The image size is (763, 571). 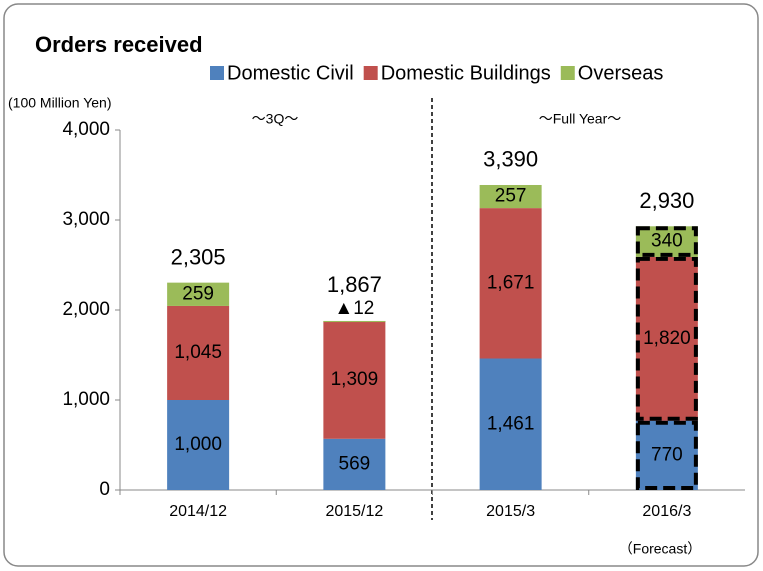 I want to click on data-label: 1,309, so click(x=355, y=379).